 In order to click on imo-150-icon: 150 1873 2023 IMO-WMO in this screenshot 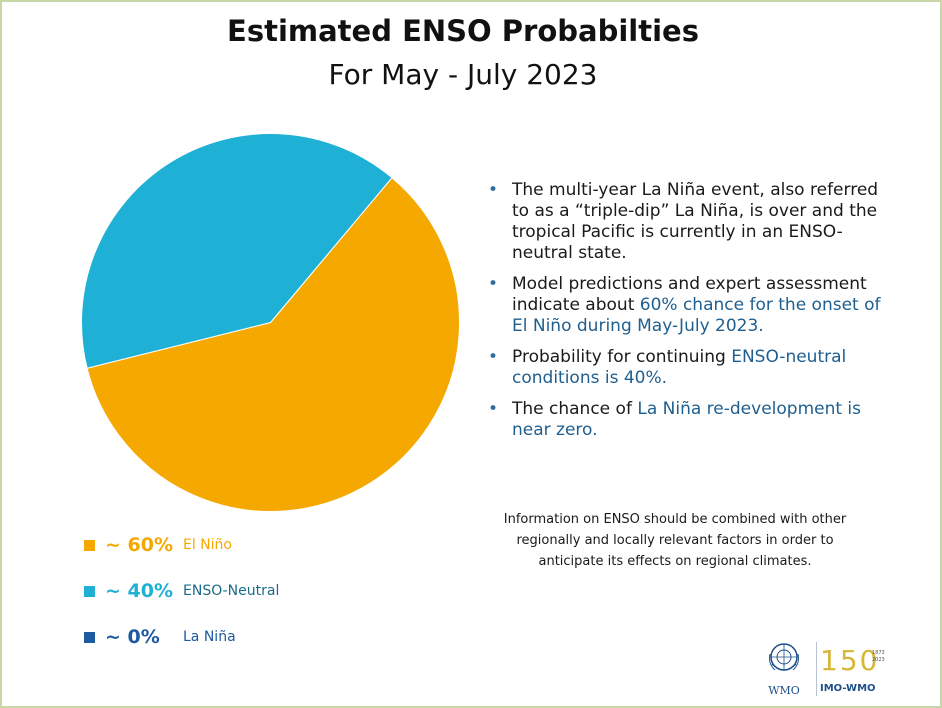, I will do `click(860, 669)`.